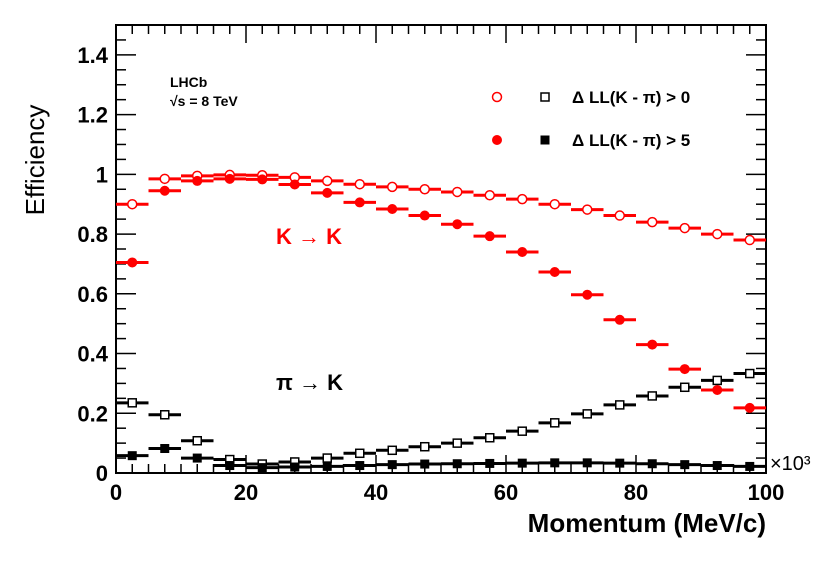  Describe the element at coordinates (441, 418) in the screenshot. I see `series-open-square` at that location.